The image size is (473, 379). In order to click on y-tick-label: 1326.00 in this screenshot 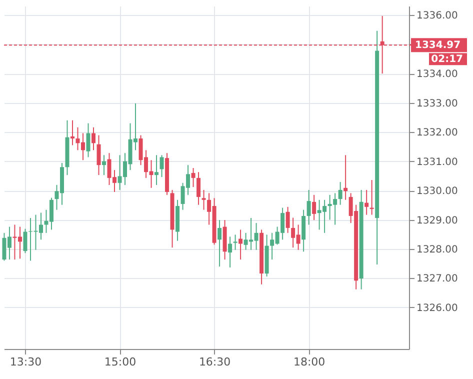, I will do `click(437, 308)`.